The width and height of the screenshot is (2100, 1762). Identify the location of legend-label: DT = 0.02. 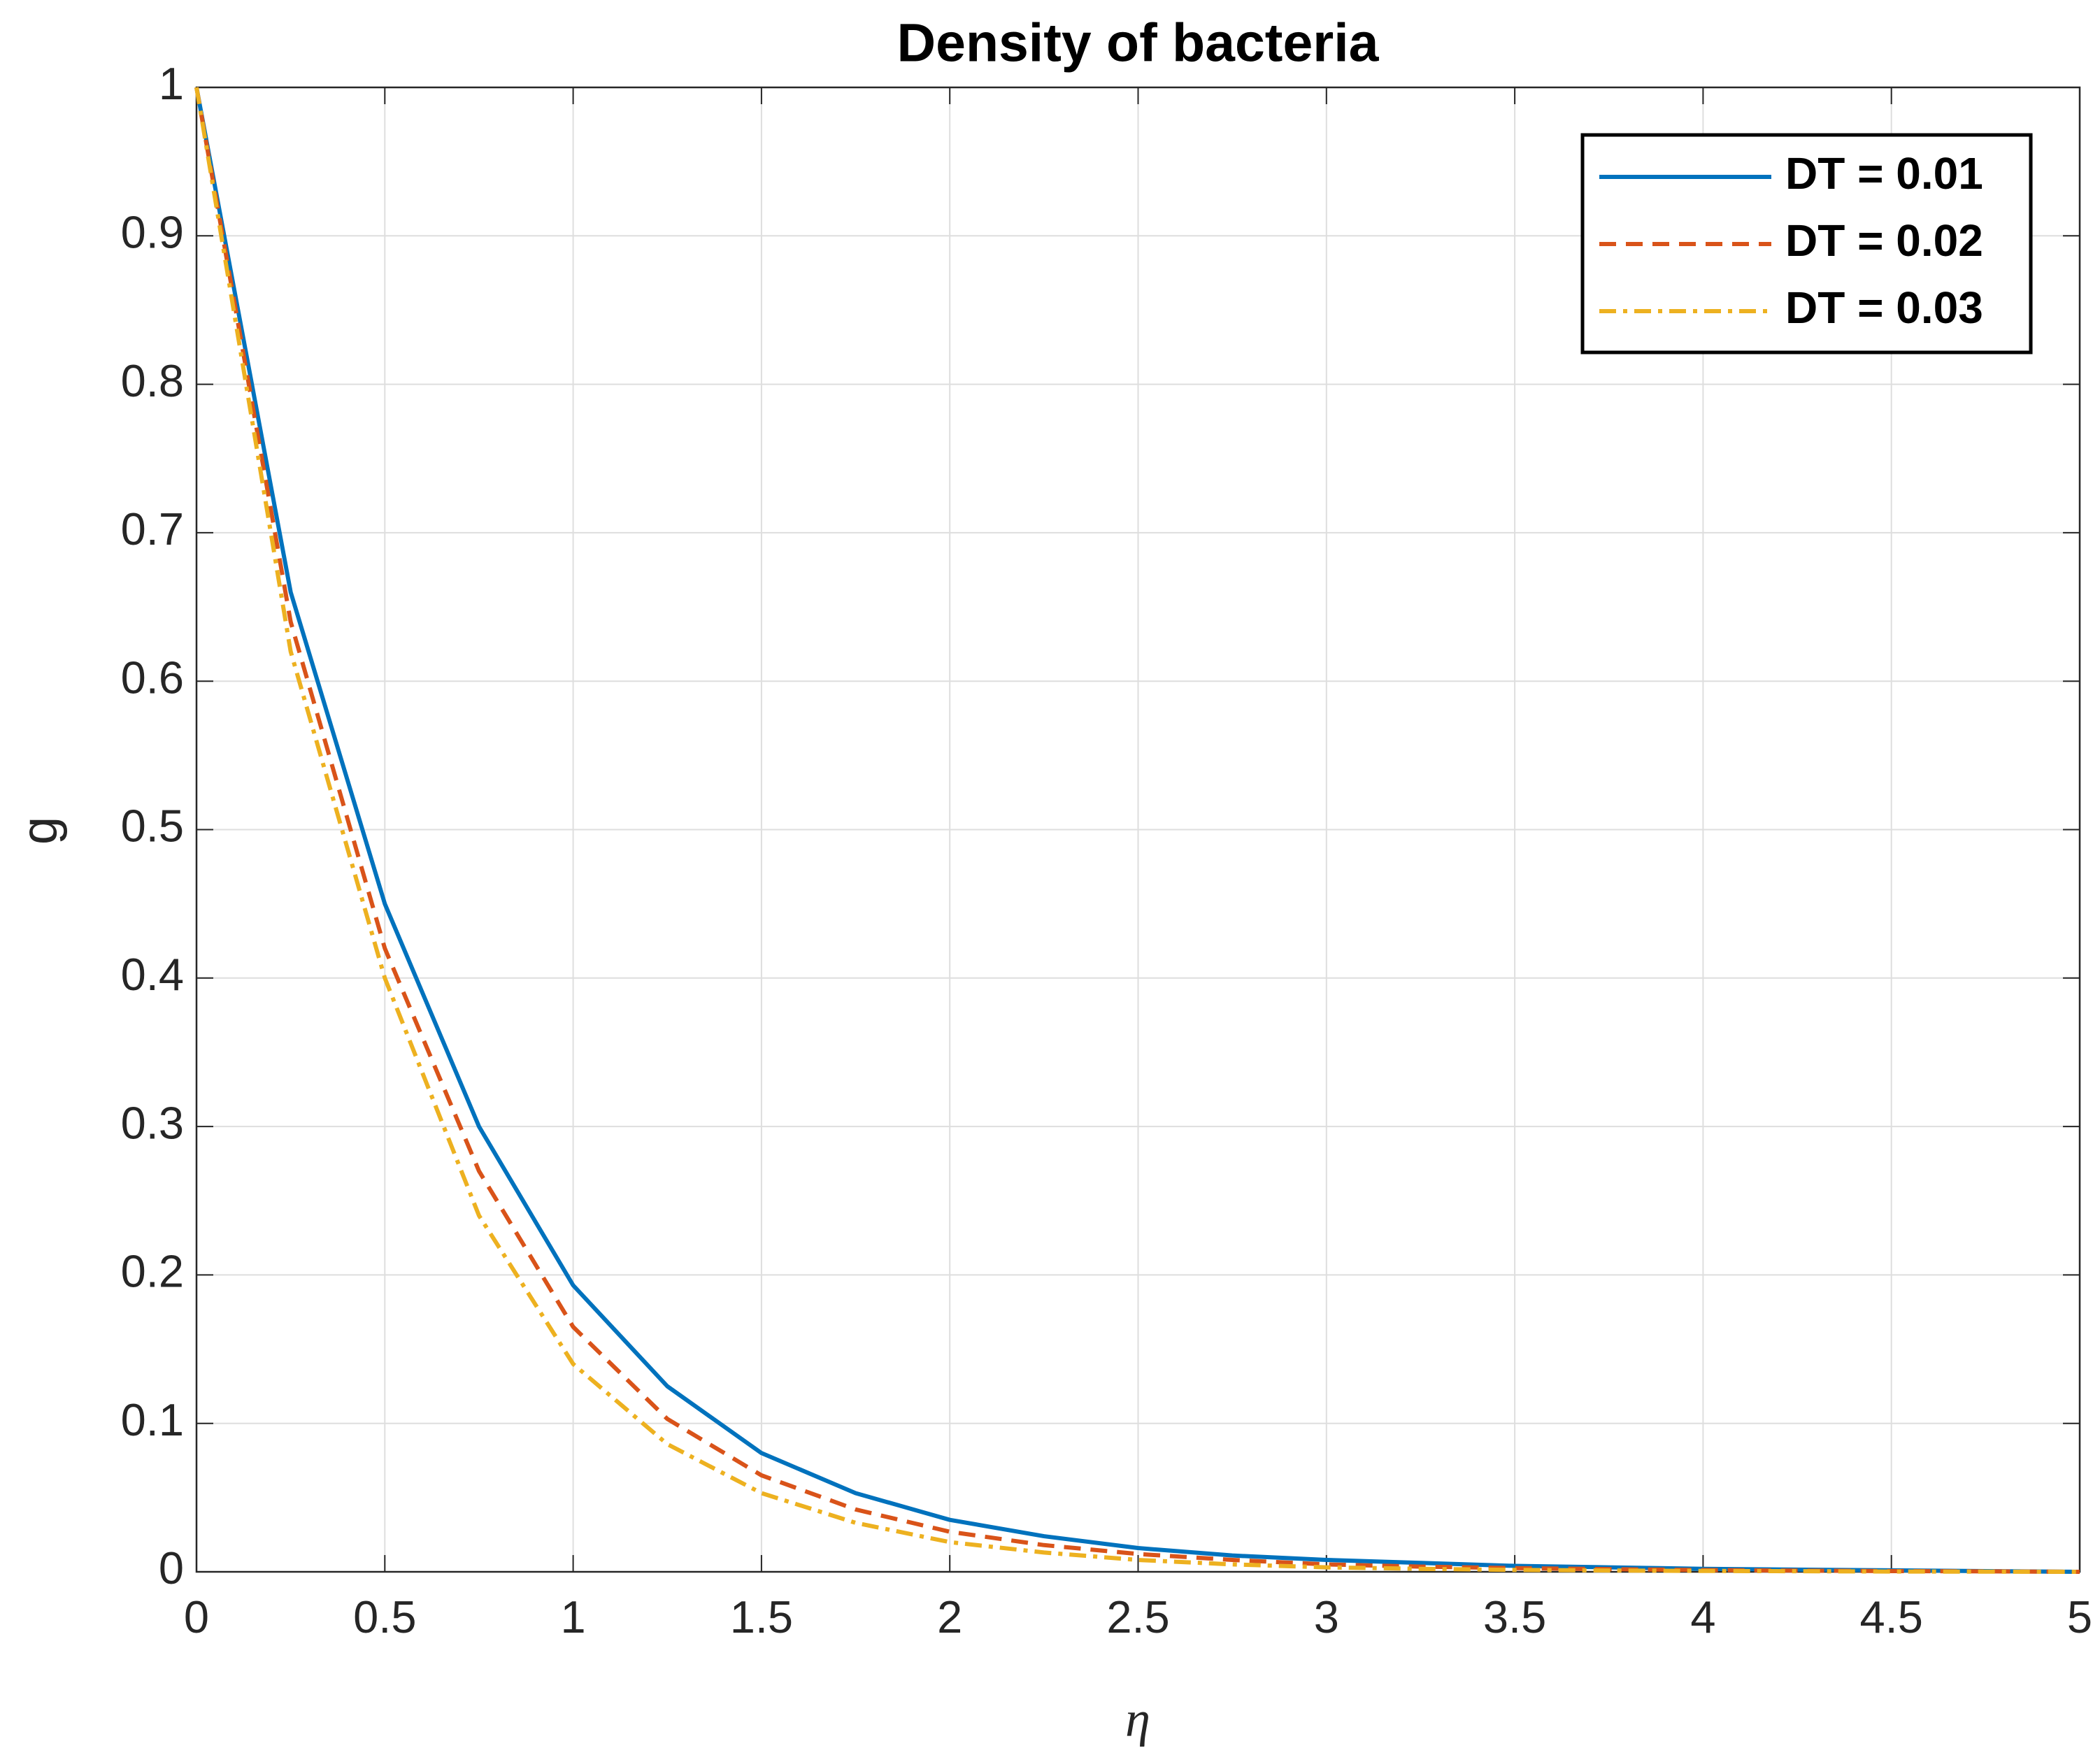
(1884, 240).